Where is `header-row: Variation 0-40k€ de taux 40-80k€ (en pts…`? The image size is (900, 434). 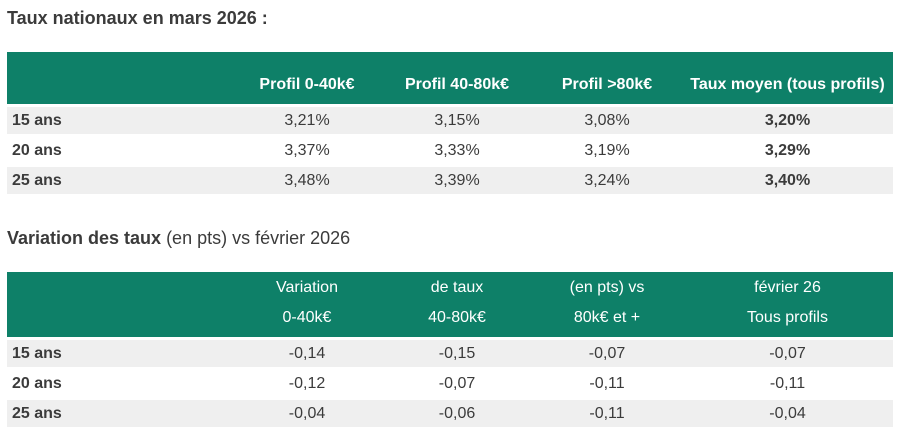 header-row: Variation 0-40k€ de taux 40-80k€ (en pts… is located at coordinates (450, 304).